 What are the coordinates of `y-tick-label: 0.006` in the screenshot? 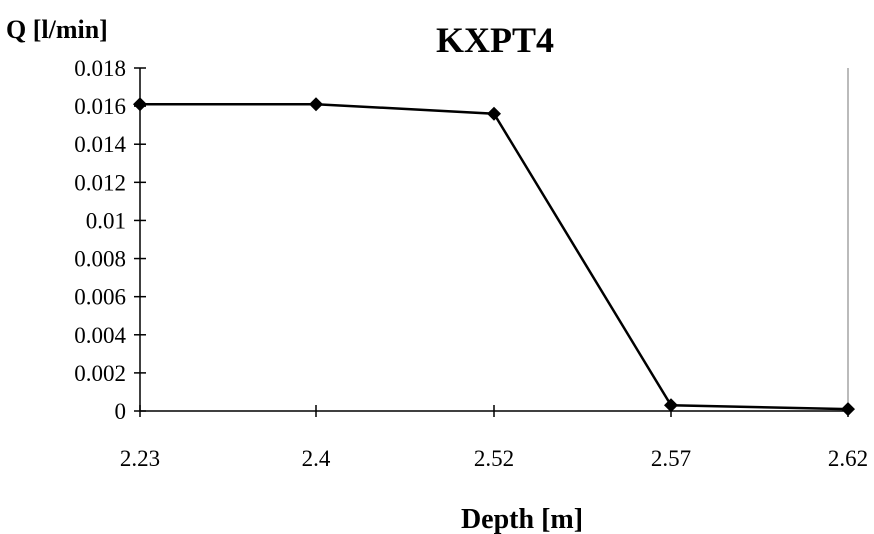 It's located at (100, 297).